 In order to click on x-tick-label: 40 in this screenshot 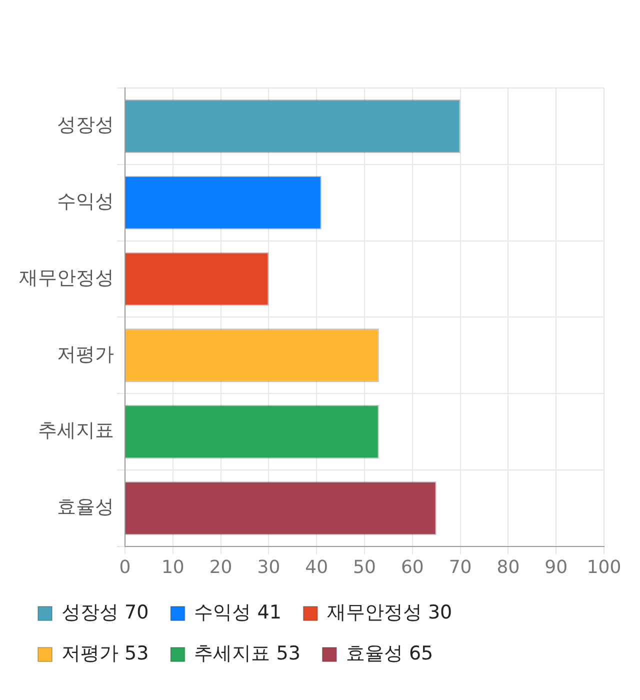, I will do `click(316, 567)`.